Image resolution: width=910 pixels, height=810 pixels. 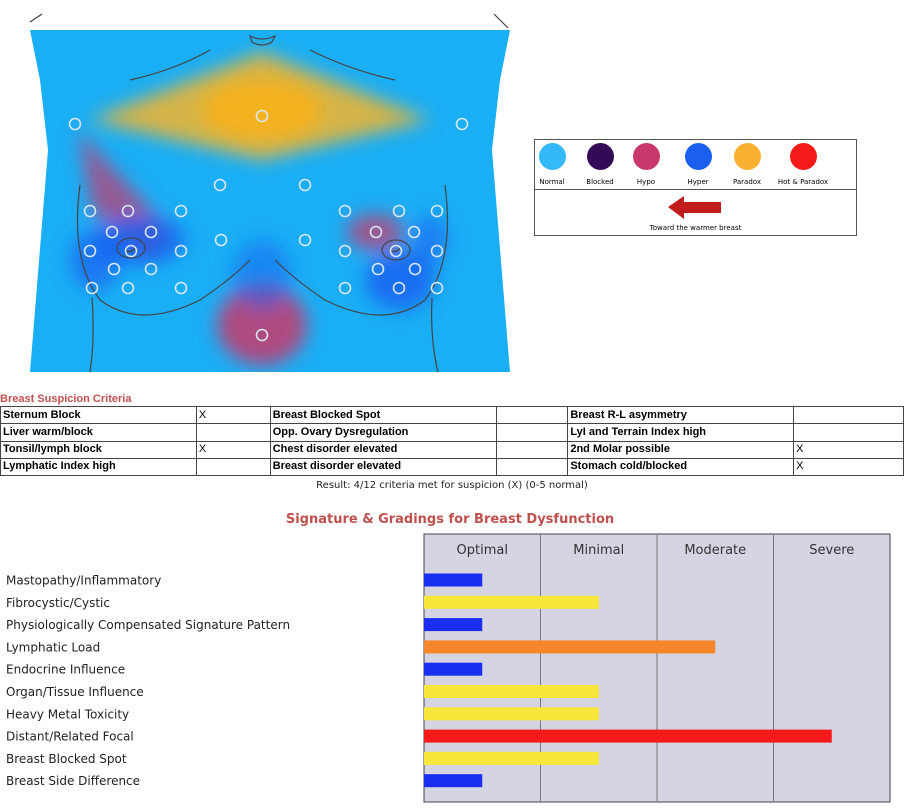 I want to click on legend-item: Normal, so click(x=552, y=164).